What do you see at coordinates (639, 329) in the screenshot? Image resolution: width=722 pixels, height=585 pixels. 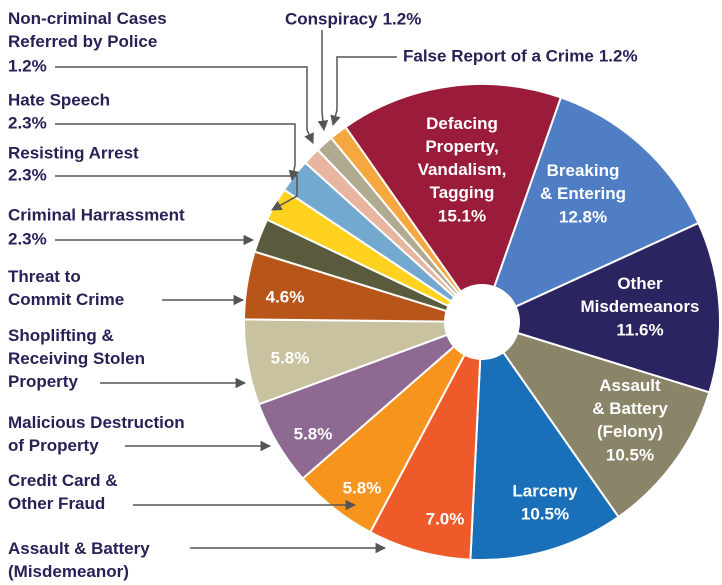 I see `value-label: 11.6%` at bounding box center [639, 329].